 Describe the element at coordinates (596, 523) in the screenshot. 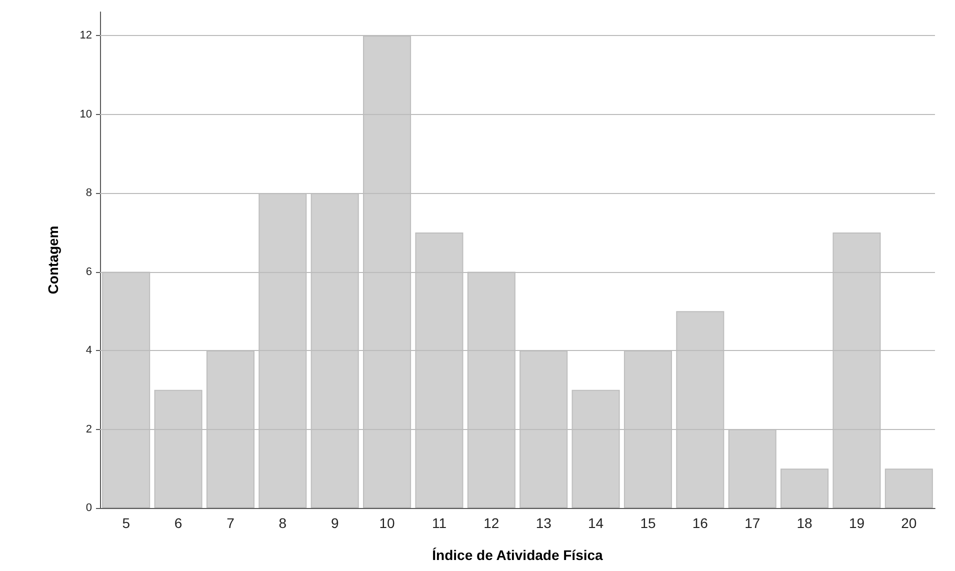

I see `x-tick-label: 14` at that location.